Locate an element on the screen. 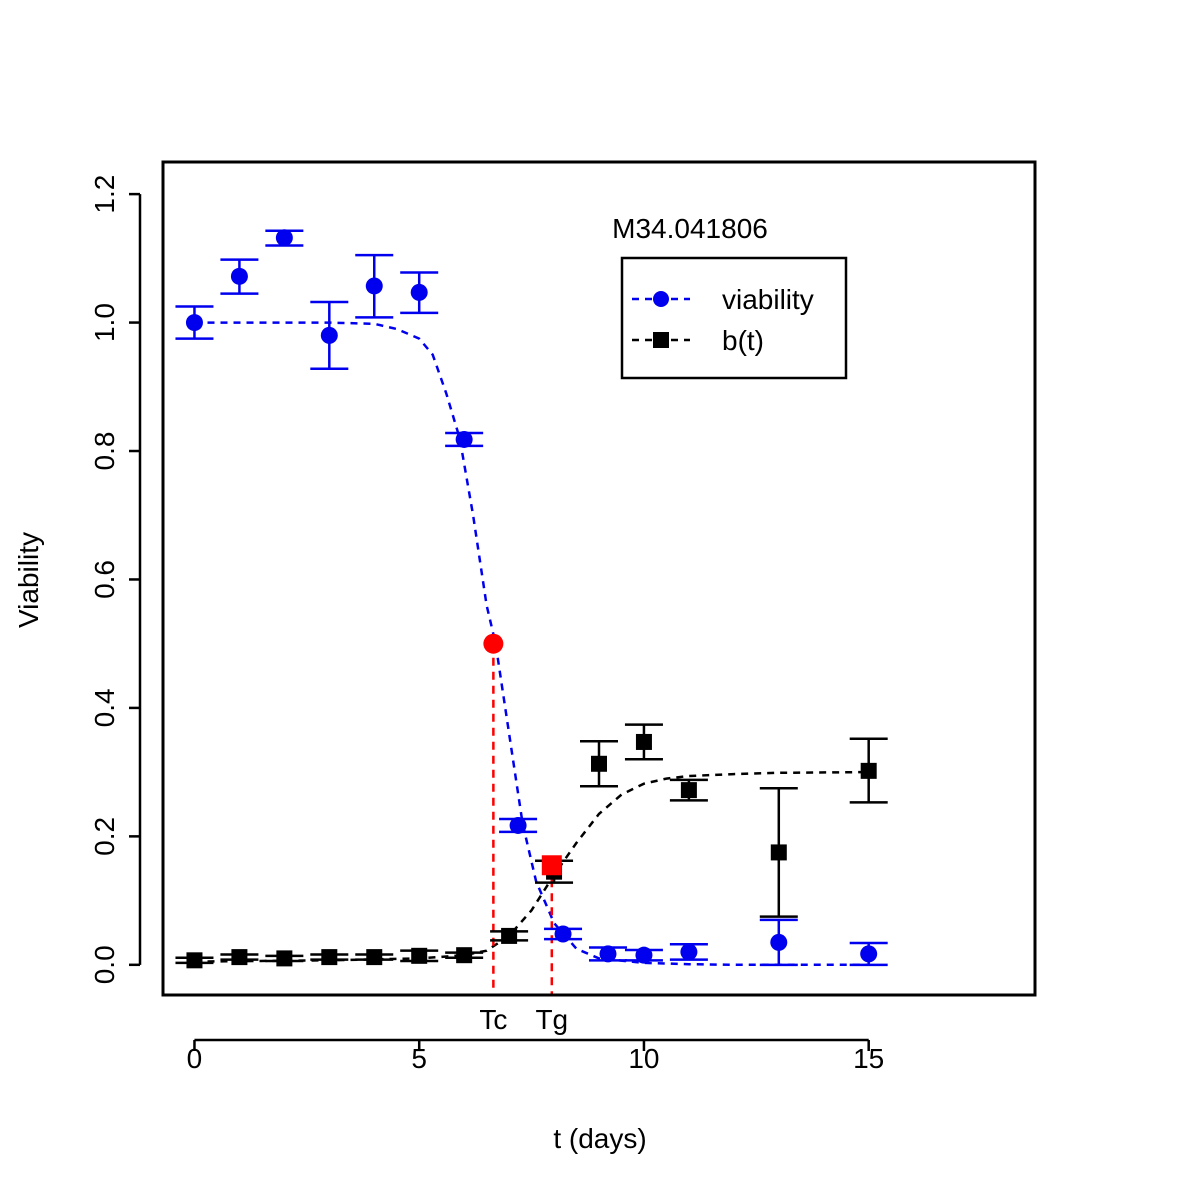  legend: viability b(t) is located at coordinates (734, 318).